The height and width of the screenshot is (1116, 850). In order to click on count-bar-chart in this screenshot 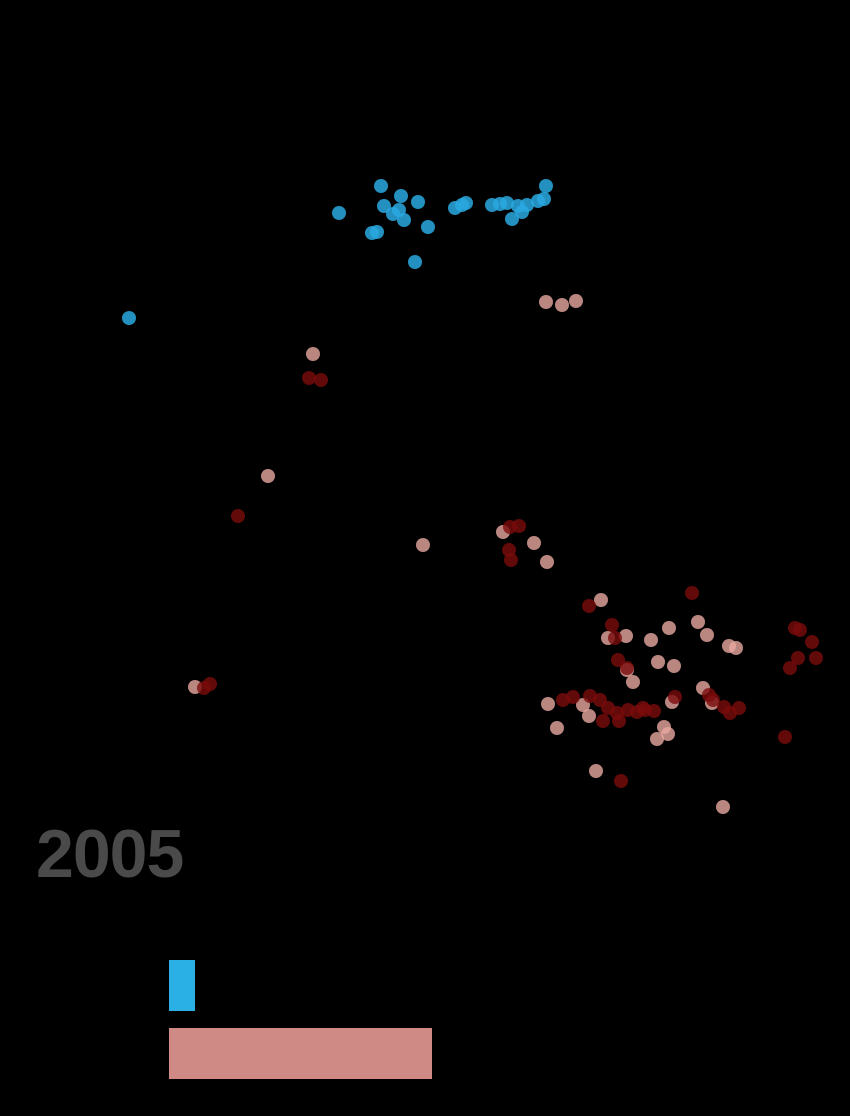, I will do `click(300, 1019)`.